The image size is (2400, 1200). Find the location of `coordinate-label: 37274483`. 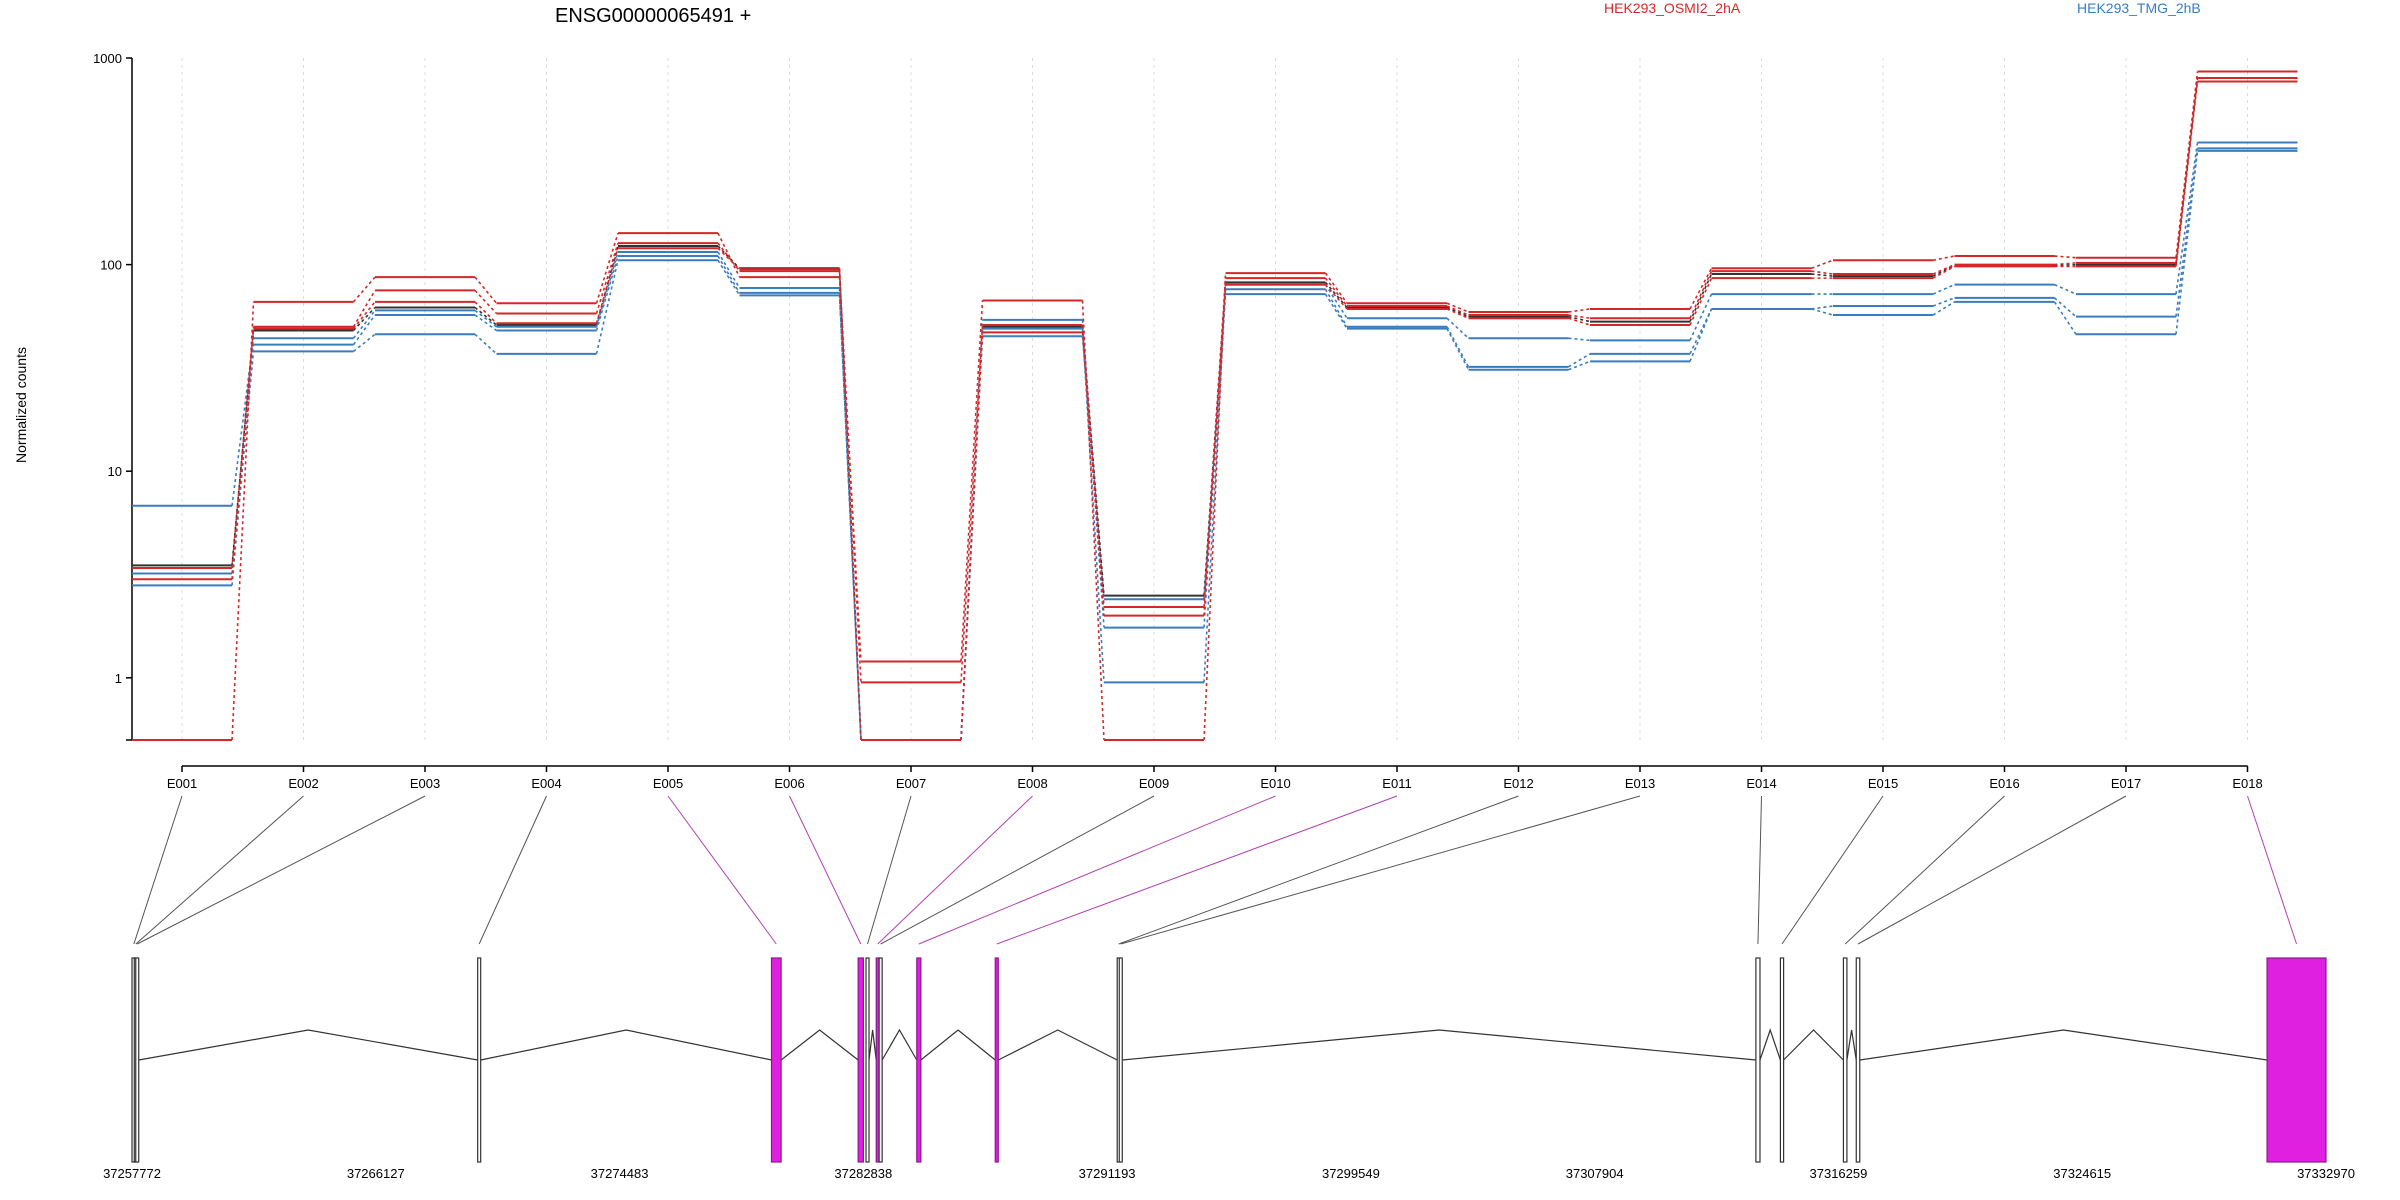

coordinate-label: 37274483 is located at coordinates (620, 1173).